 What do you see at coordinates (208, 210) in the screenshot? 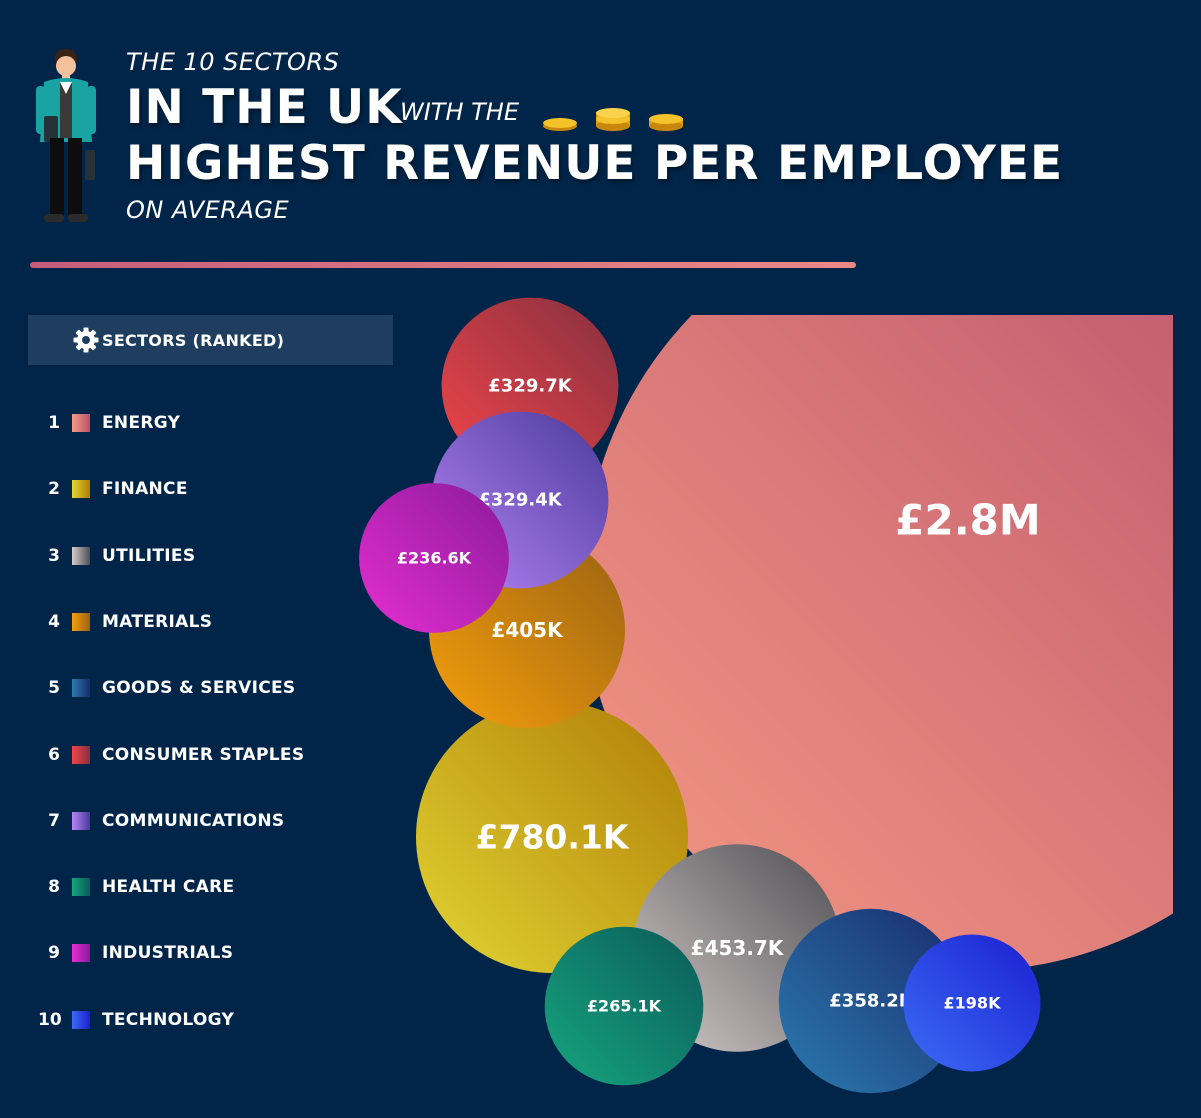
I see `title-kicker-bottom: ON AVERAGE` at bounding box center [208, 210].